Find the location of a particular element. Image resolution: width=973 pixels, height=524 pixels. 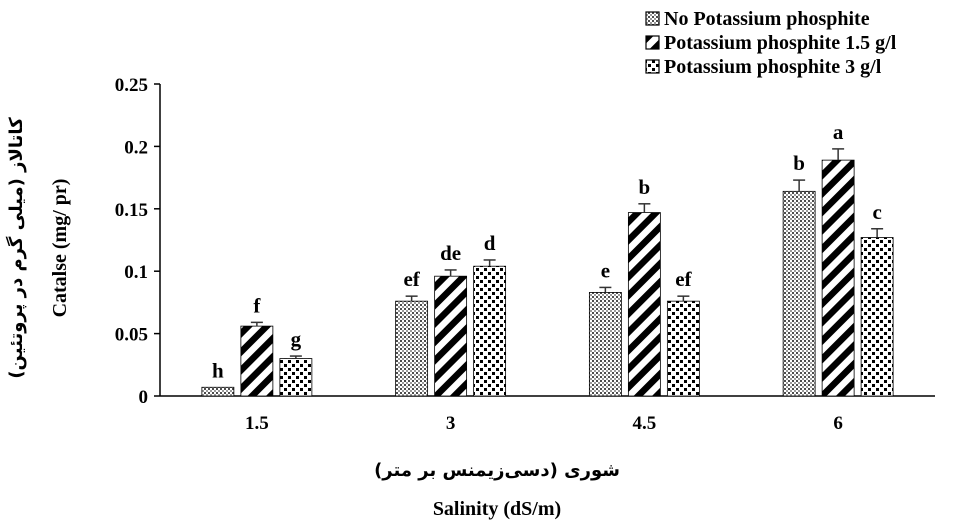

x-ticks: 1.5 3 4.5 6 is located at coordinates (544, 423).